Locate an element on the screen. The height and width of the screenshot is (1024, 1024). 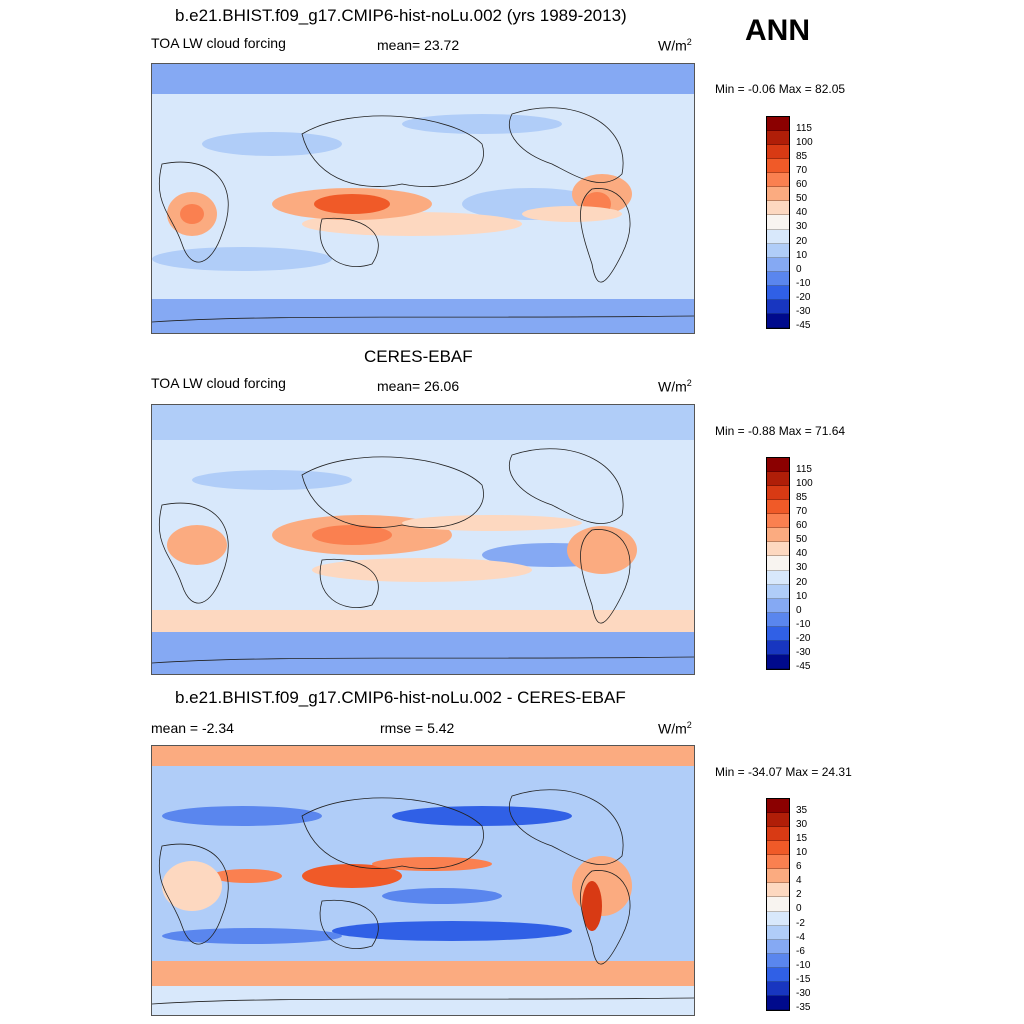
panel3-mean: mean = -2.34 is located at coordinates (192, 728).